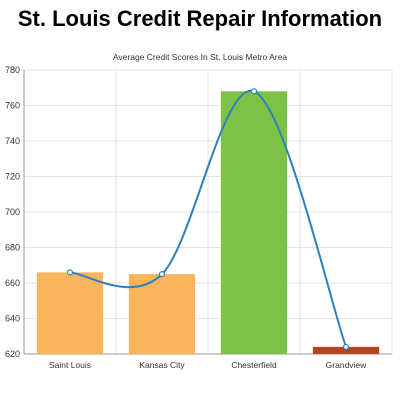  Describe the element at coordinates (200, 18) in the screenshot. I see `page-title: St. Louis Credit Repair Information` at that location.